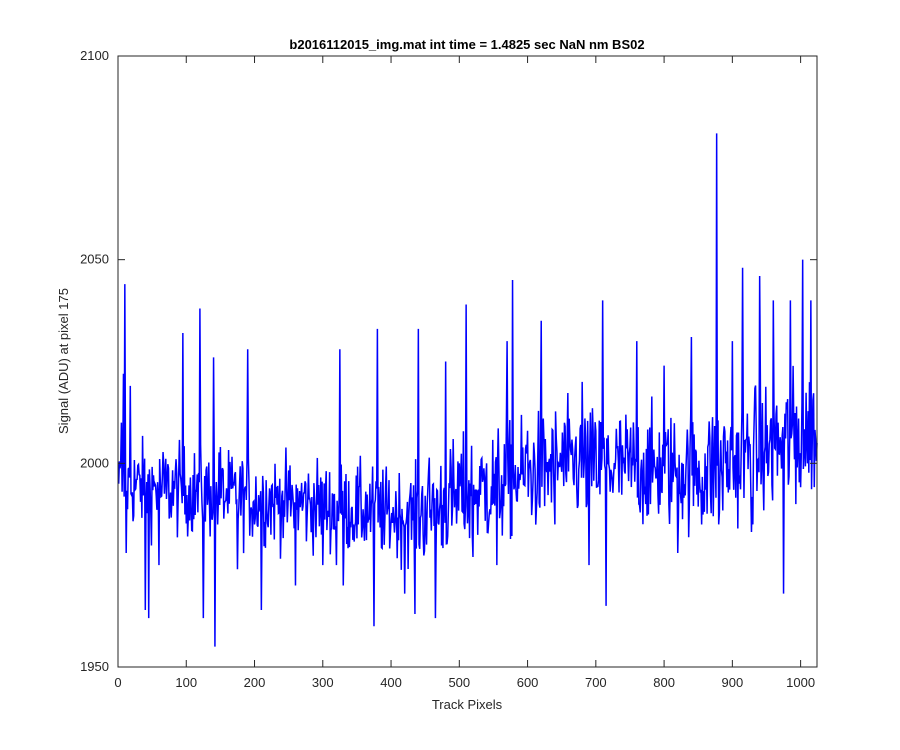 This screenshot has width=900, height=750. Describe the element at coordinates (117, 682) in the screenshot. I see `x-tick-label: 0` at that location.